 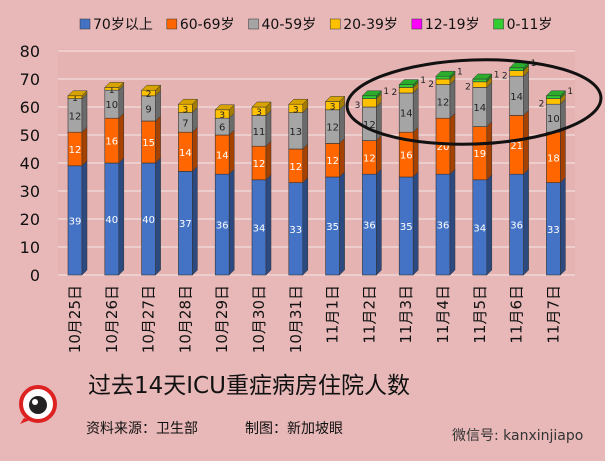 What do you see at coordinates (75, 221) in the screenshot?
I see `data-label: 39` at bounding box center [75, 221].